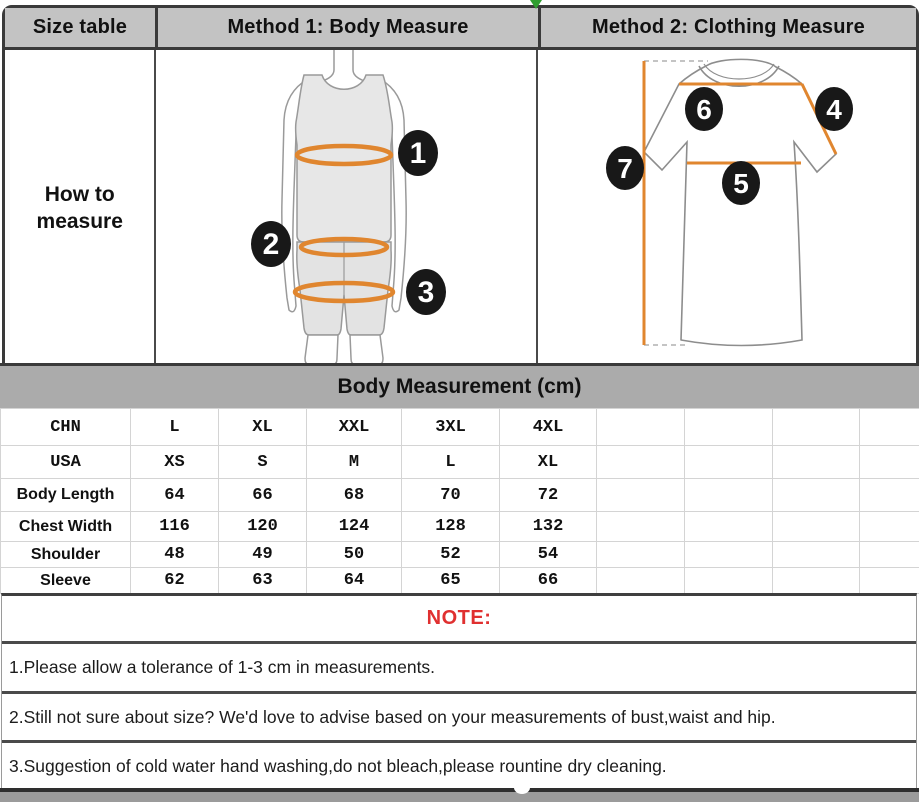 This screenshot has width=919, height=802. What do you see at coordinates (271, 244) in the screenshot?
I see `marker-2: 2` at bounding box center [271, 244].